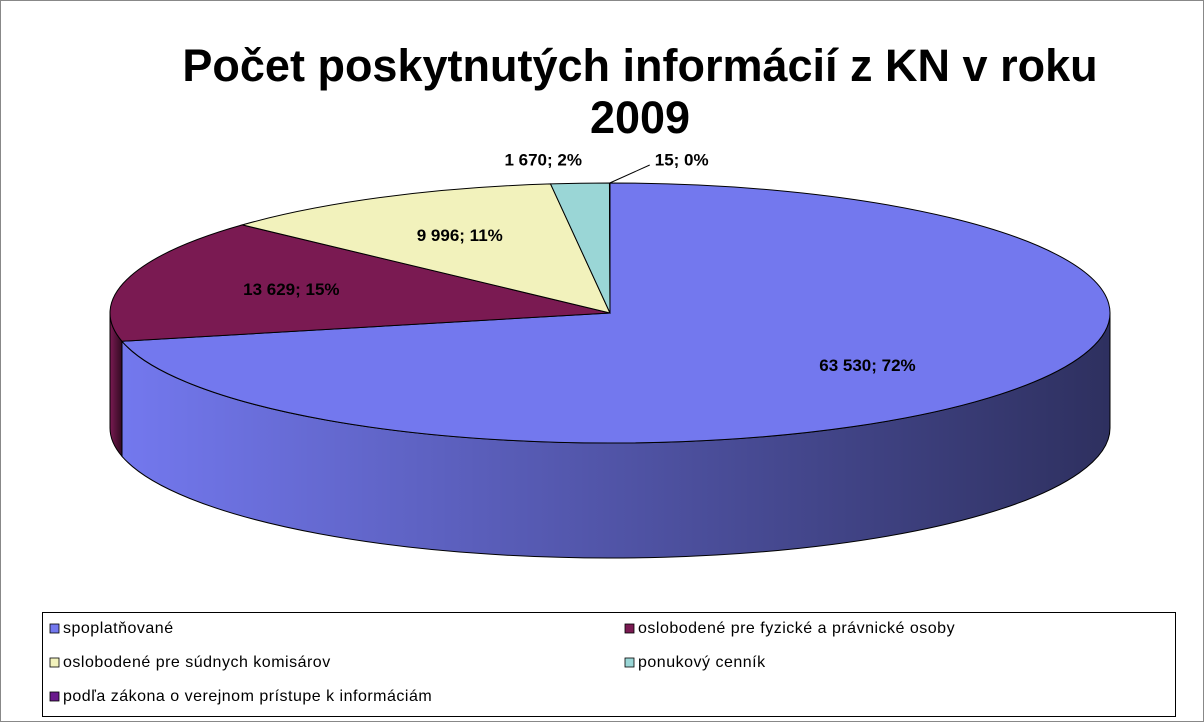 The image size is (1204, 722). What do you see at coordinates (702, 662) in the screenshot?
I see `legend-label: ponukový cenník` at bounding box center [702, 662].